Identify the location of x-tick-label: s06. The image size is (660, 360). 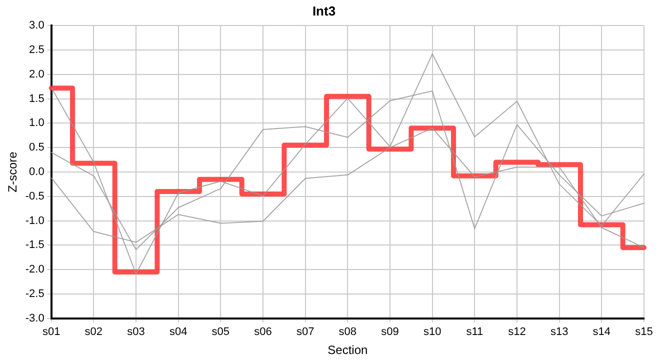
(263, 332).